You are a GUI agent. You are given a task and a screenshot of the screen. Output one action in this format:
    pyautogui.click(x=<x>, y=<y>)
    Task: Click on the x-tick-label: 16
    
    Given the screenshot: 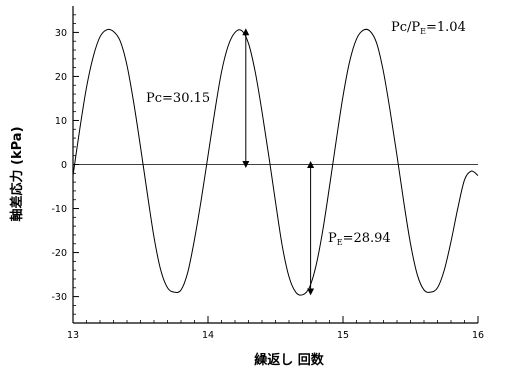 What is the action you would take?
    pyautogui.click(x=478, y=335)
    